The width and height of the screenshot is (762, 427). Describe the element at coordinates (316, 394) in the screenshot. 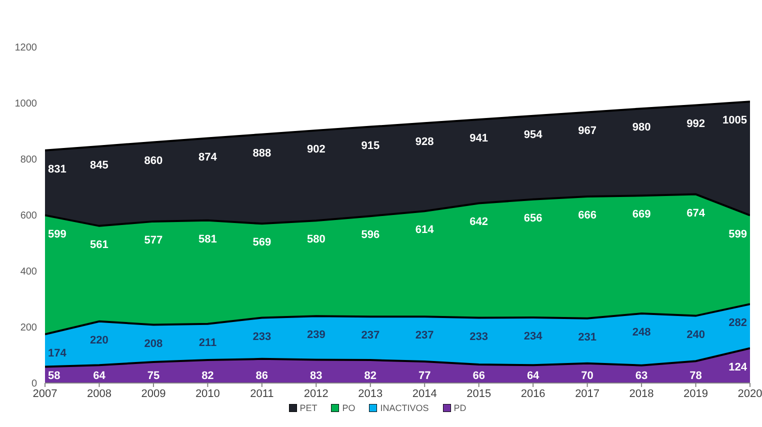

I see `x-tick-label: 2012` at that location.